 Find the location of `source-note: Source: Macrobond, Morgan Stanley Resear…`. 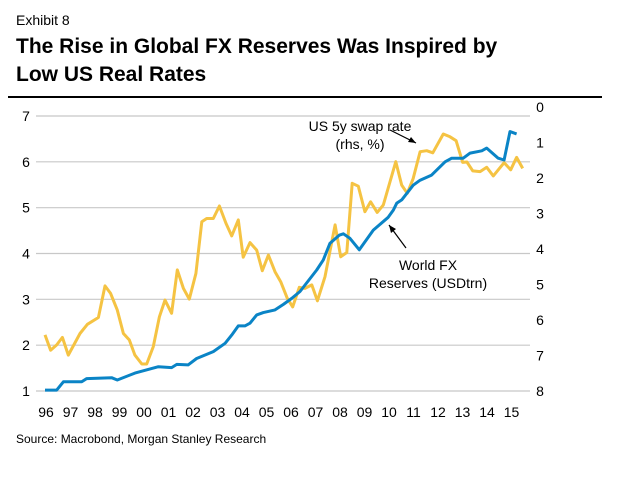

source-note: Source: Macrobond, Morgan Stanley Resear… is located at coordinates (141, 439).